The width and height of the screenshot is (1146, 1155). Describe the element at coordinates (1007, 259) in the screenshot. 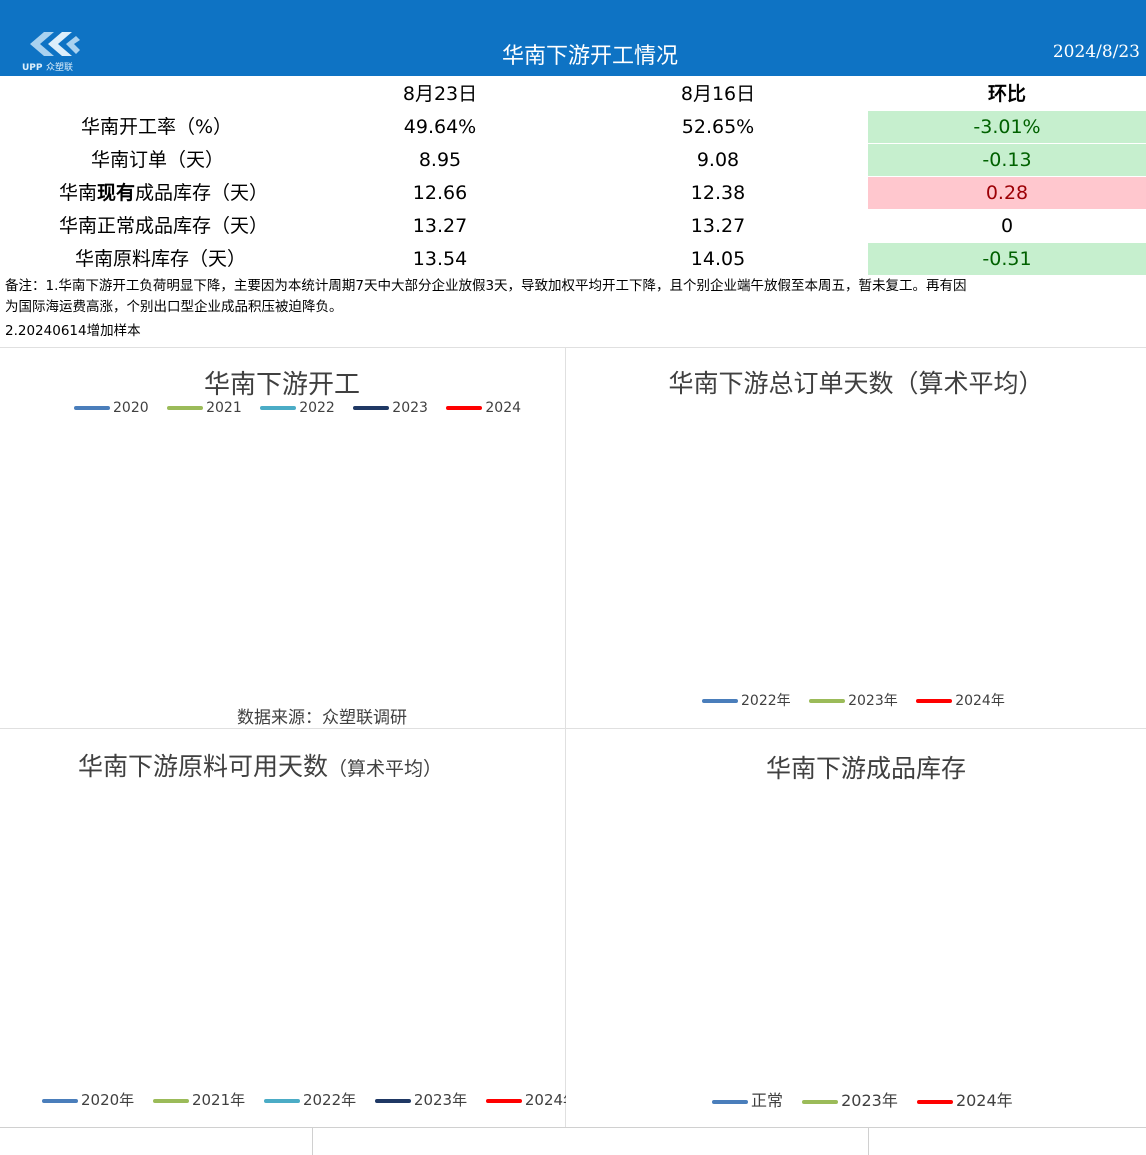

I see `raw-stock-change: -0.51` at that location.